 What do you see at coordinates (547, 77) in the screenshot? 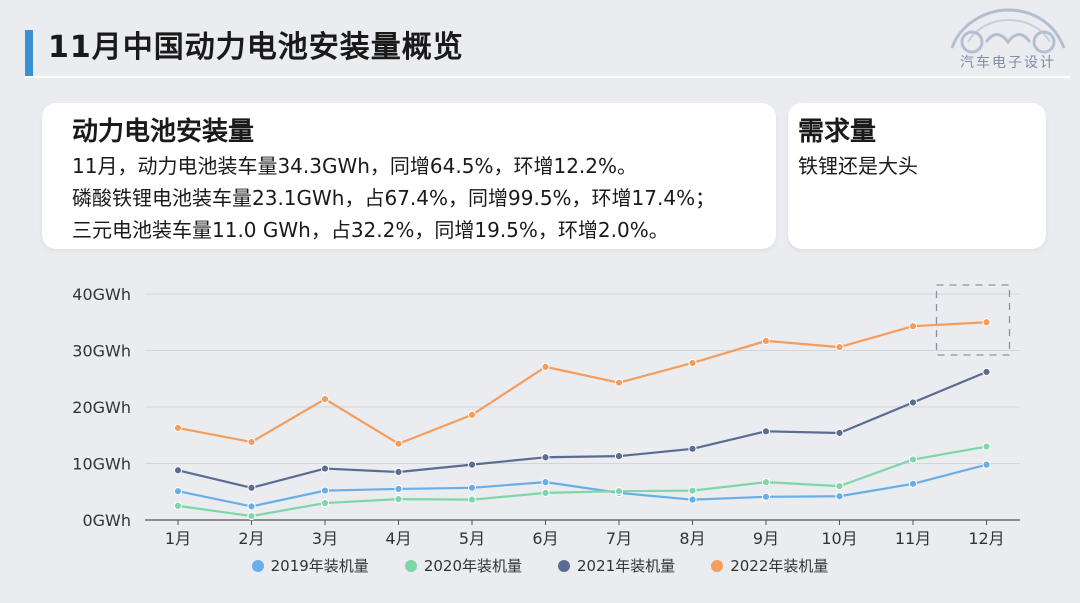
I see `header-divider` at bounding box center [547, 77].